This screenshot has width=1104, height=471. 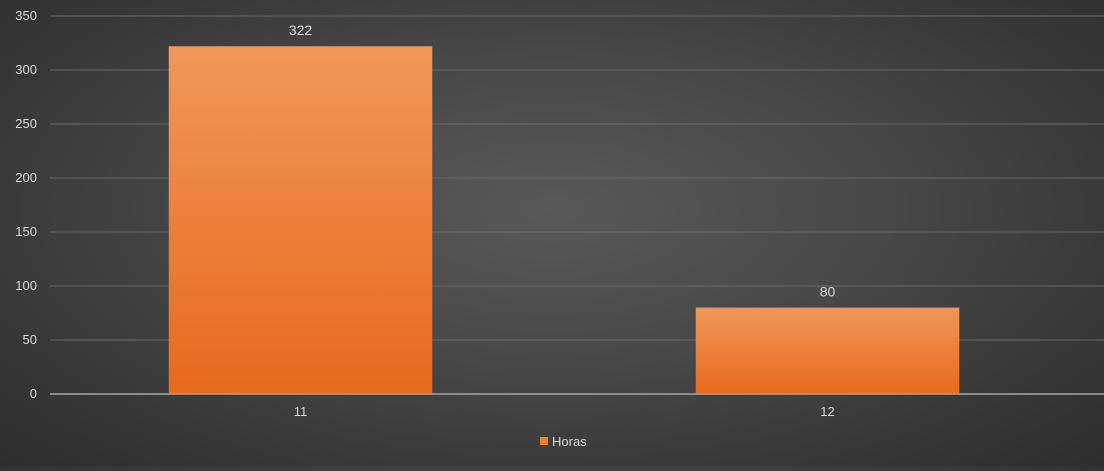 I want to click on y-tick-label: 250, so click(x=26, y=123).